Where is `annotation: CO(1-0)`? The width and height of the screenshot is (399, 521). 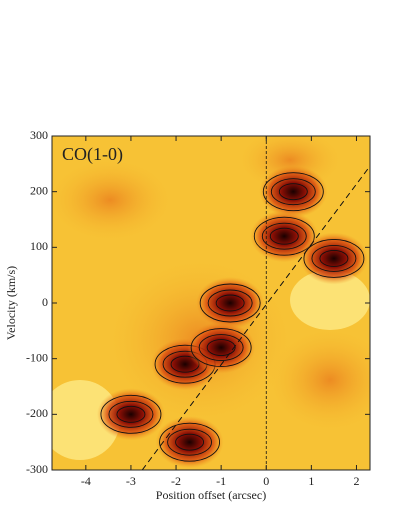
annotation: CO(1-0) is located at coordinates (92, 154).